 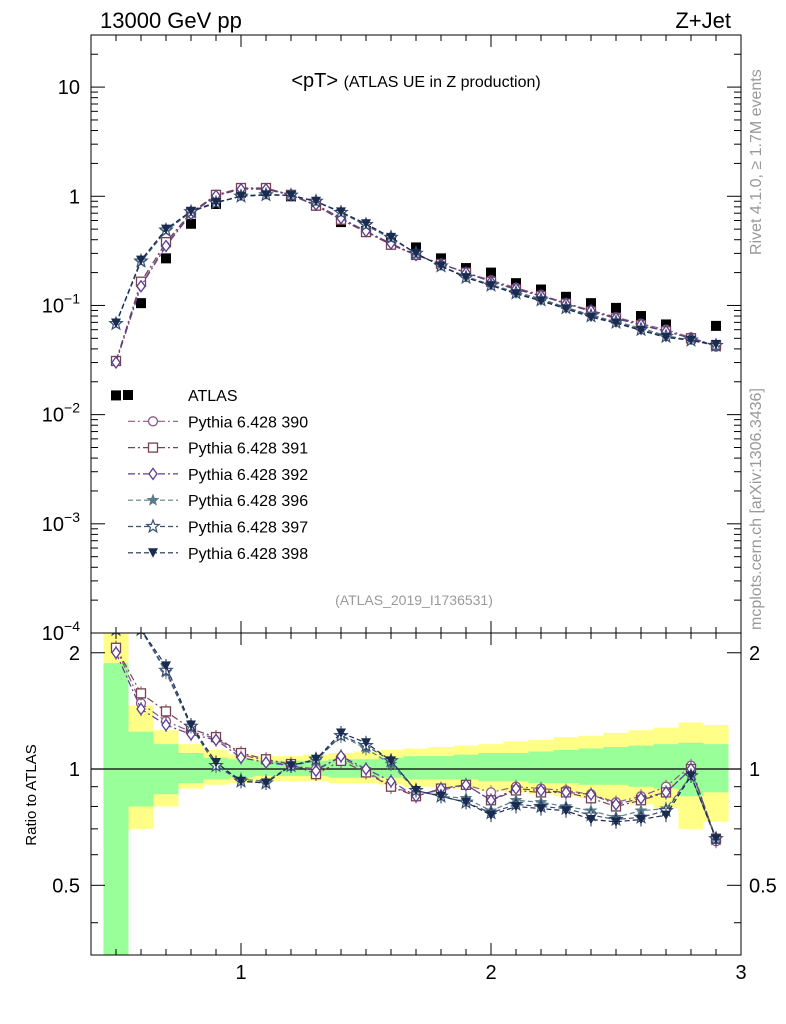 I want to click on y-tick-label: 1, so click(x=74, y=197).